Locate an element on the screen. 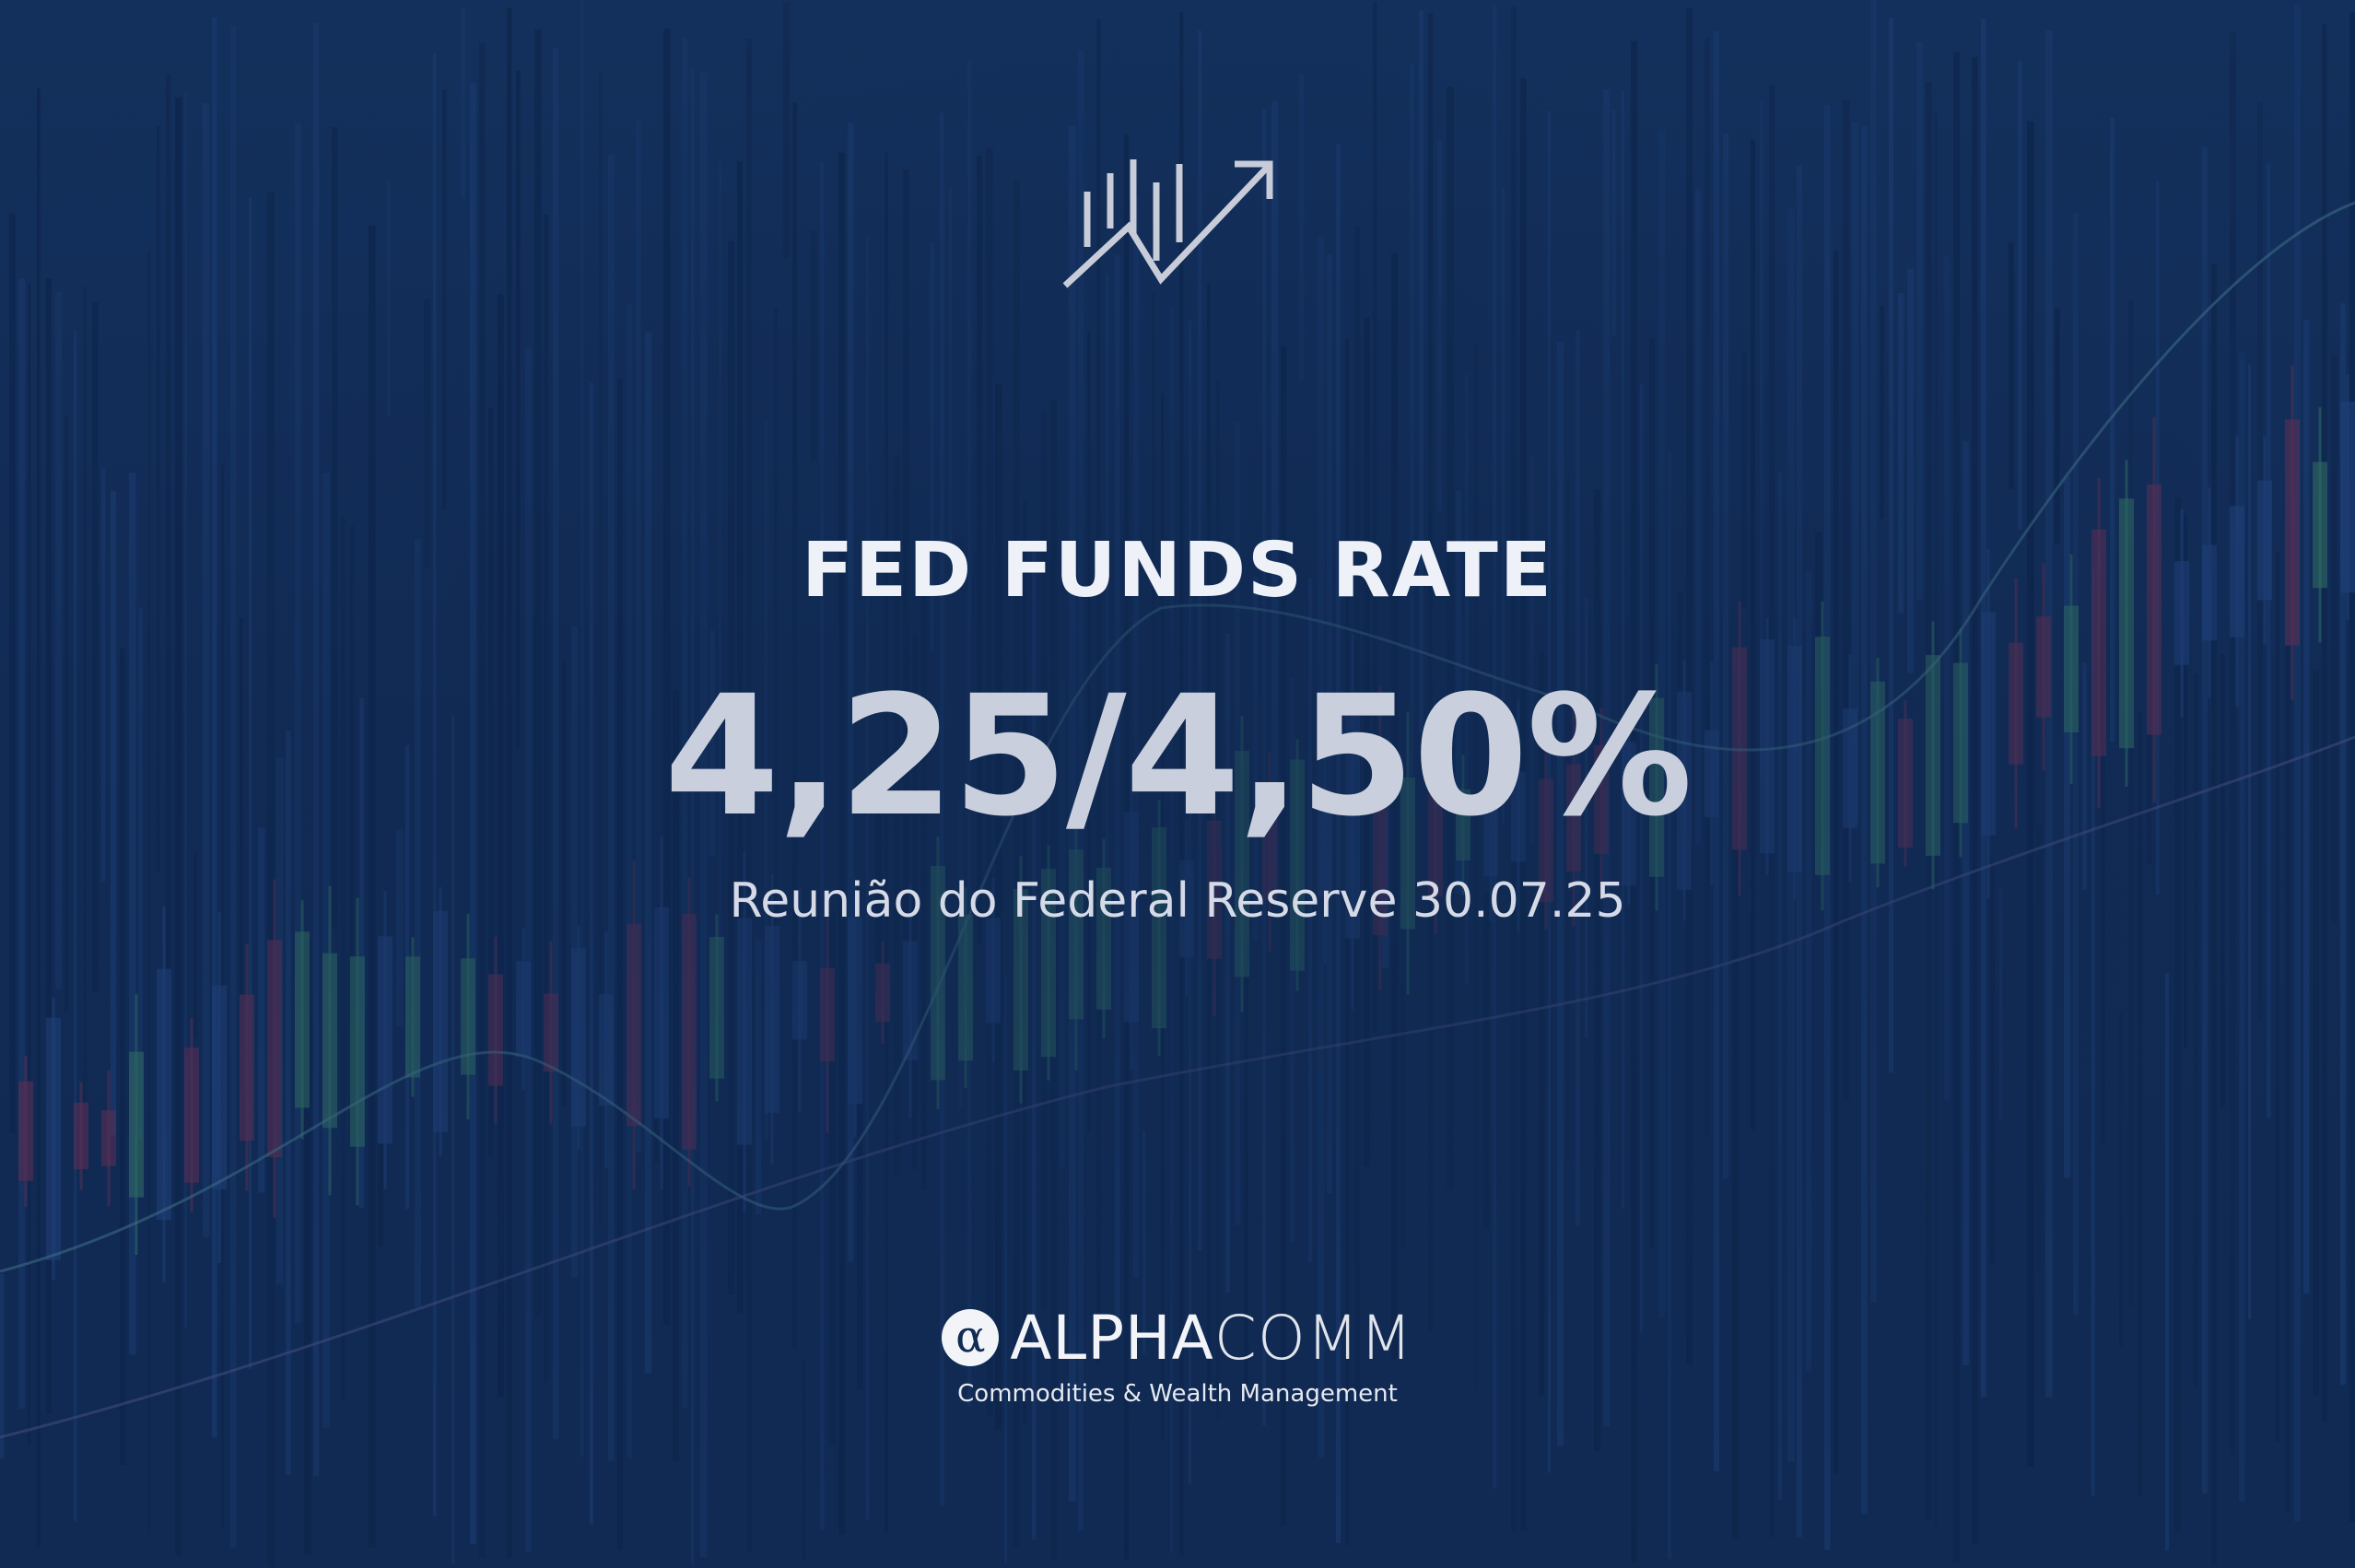 The image size is (2355, 1568). logo-name-bold: ALPHA is located at coordinates (1112, 1338).